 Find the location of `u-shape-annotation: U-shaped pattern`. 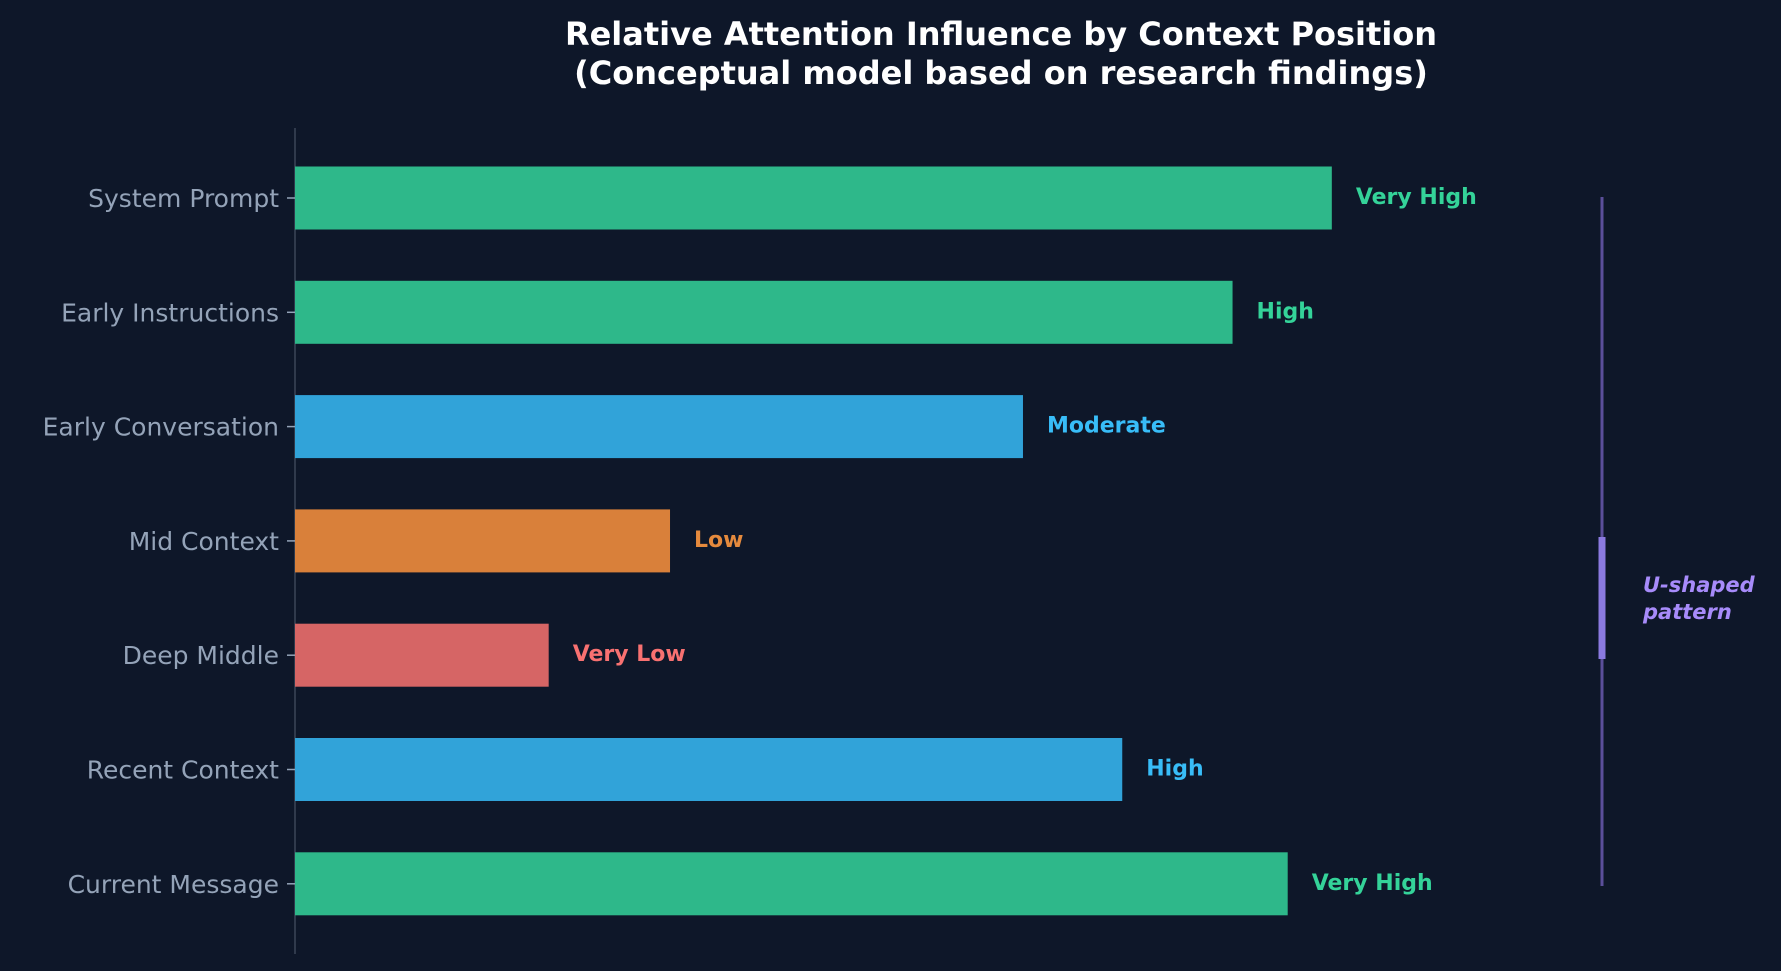

u-shape-annotation: U-shaped pattern is located at coordinates (1677, 541).